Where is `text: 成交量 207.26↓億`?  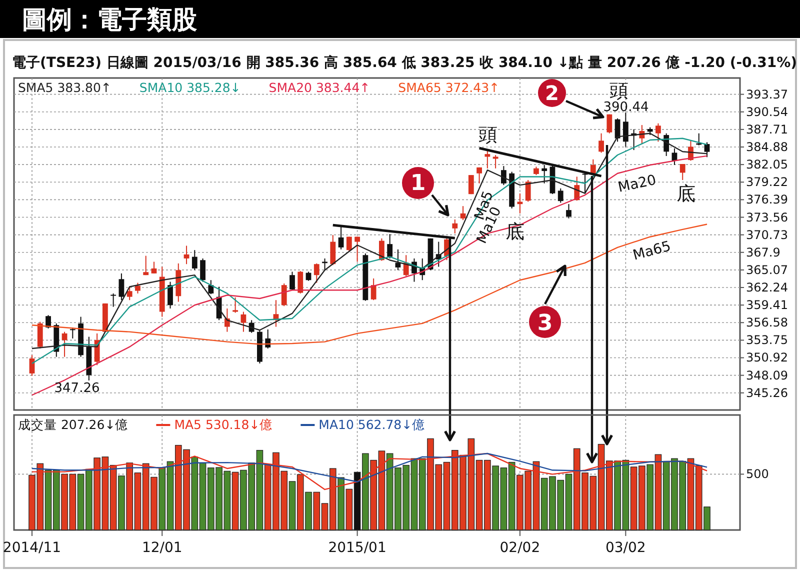
text: 成交量 207.26↓億 is located at coordinates (73, 424).